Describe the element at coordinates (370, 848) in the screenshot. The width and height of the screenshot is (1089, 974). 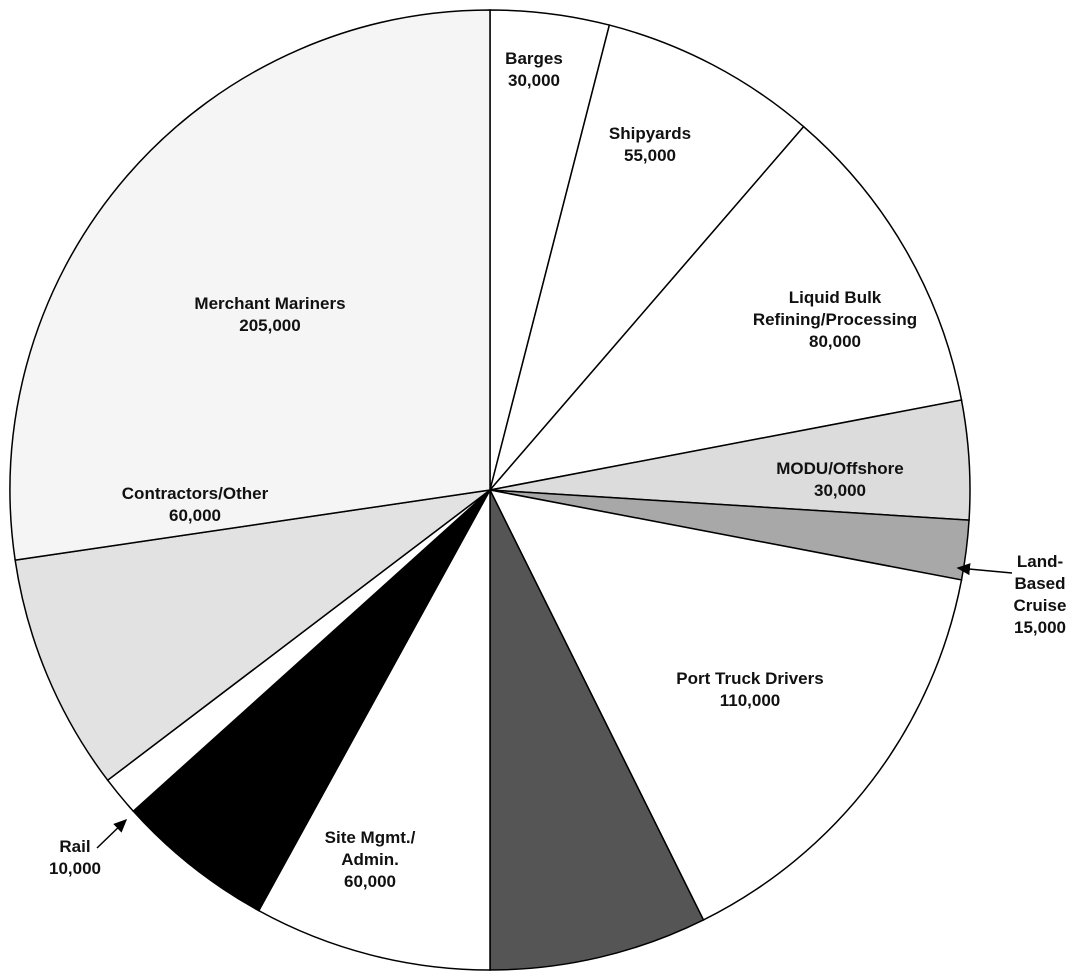
I see `category-label: Site Mgmt./ Admin.` at that location.